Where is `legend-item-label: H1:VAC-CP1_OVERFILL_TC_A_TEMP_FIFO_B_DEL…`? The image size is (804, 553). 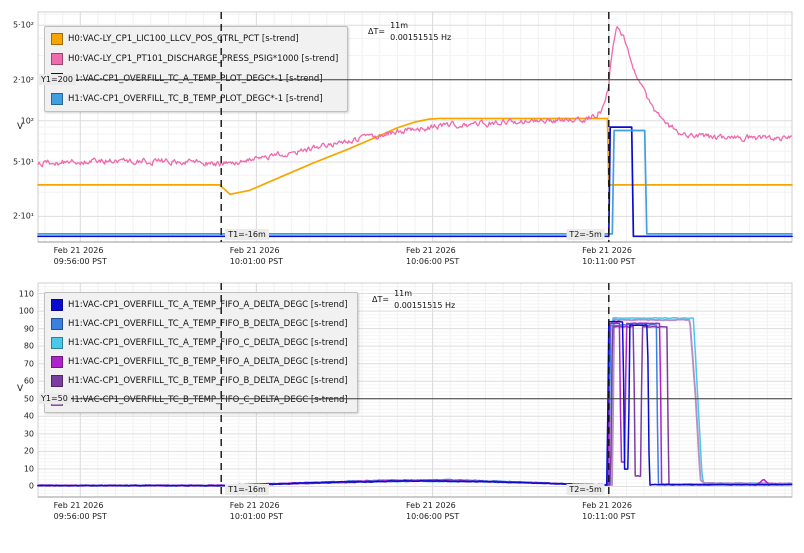 legend-item-label: H1:VAC-CP1_OVERFILL_TC_A_TEMP_FIFO_B_DEL… is located at coordinates (208, 324).